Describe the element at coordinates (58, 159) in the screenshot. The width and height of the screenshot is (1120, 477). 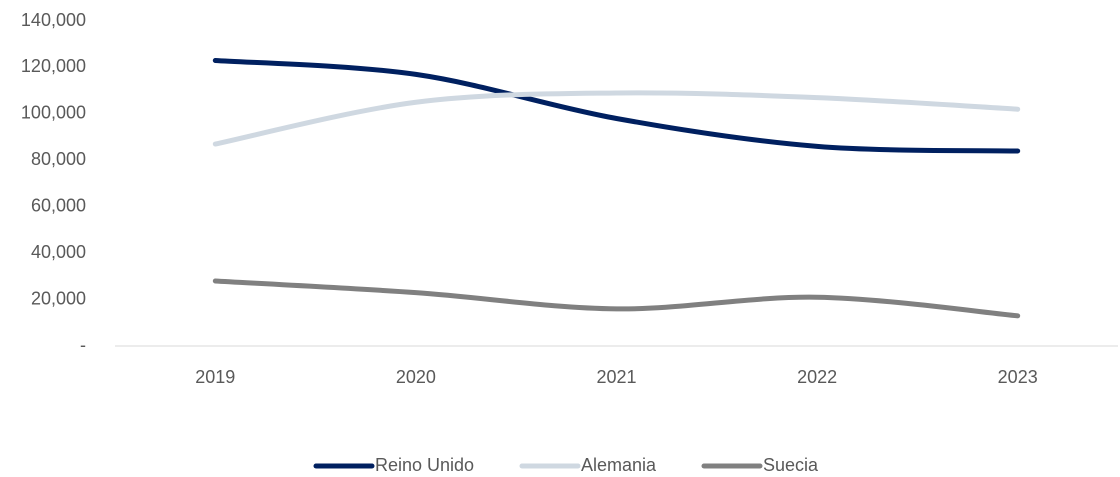
I see `y-tick-label: 80,000` at that location.